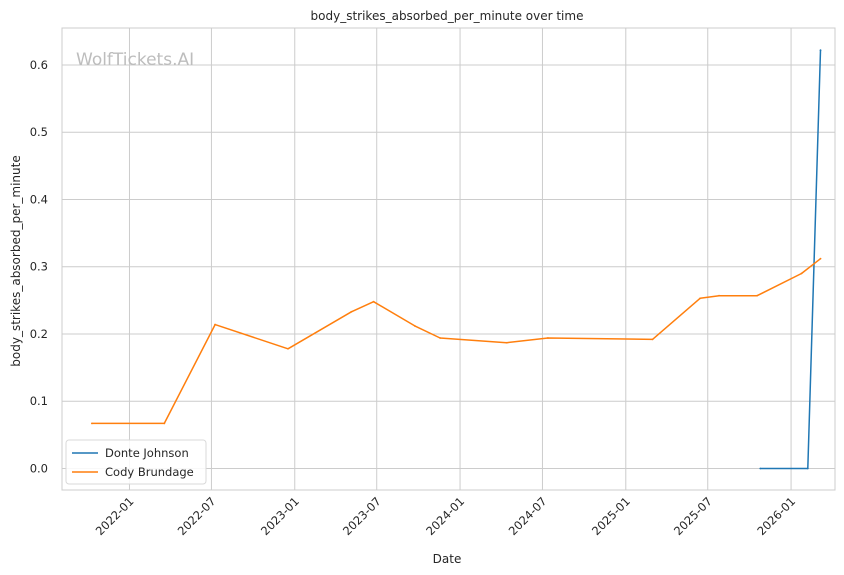 The height and width of the screenshot is (575, 844). I want to click on y-tick-label: 0.0, so click(39, 468).